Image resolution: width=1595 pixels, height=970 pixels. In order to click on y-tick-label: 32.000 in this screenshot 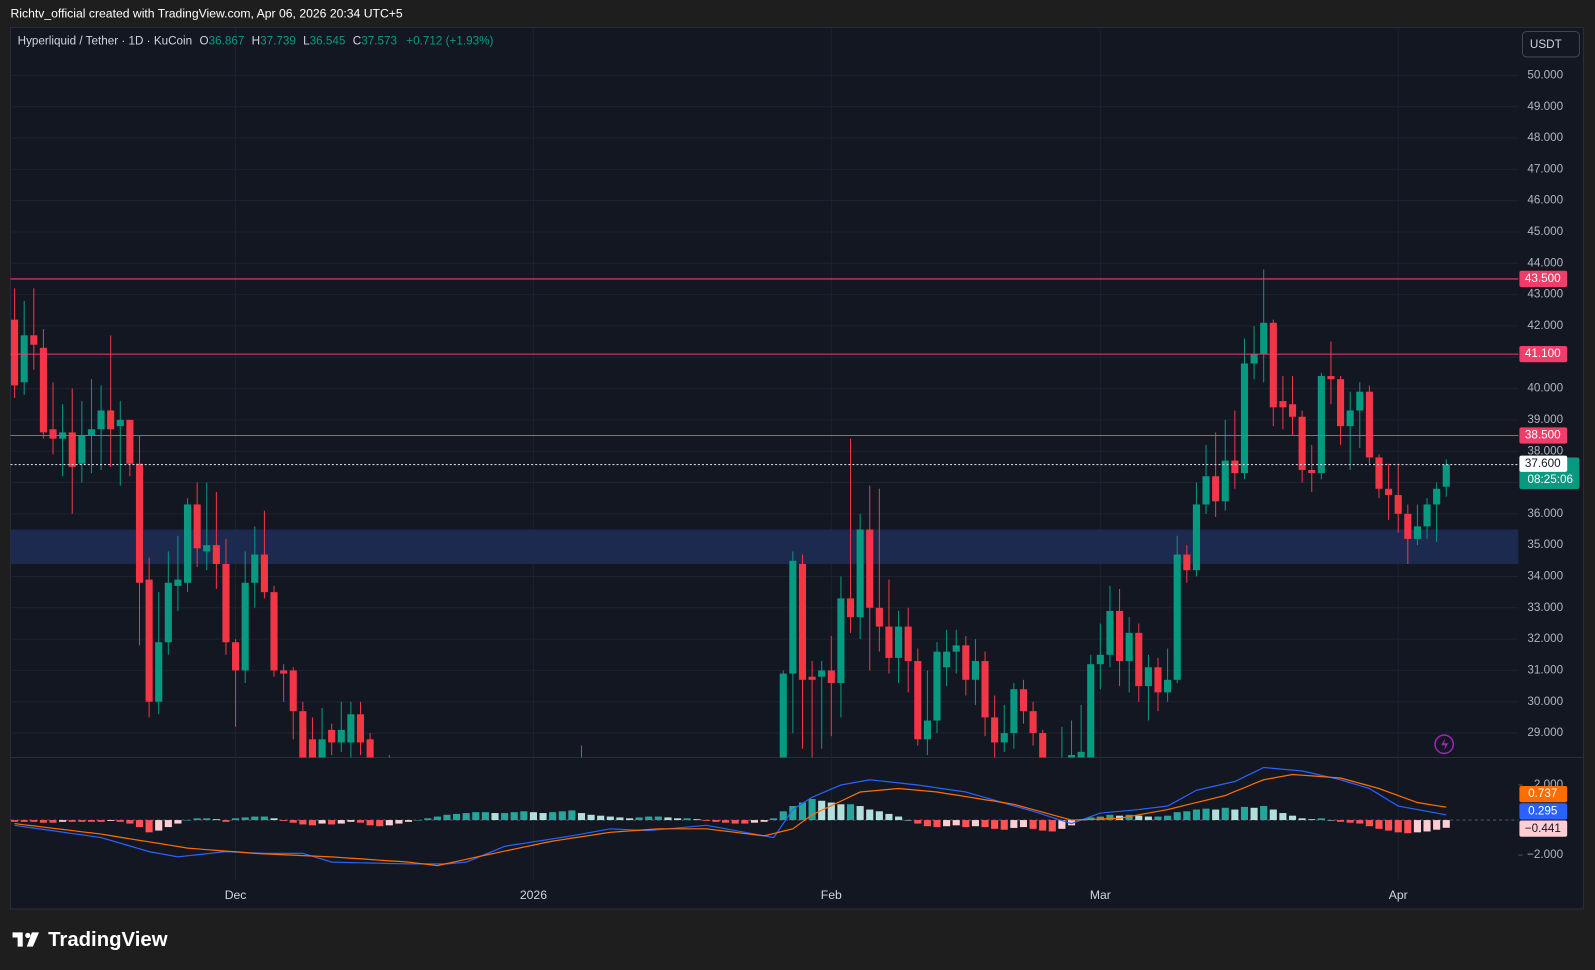, I will do `click(1545, 638)`.